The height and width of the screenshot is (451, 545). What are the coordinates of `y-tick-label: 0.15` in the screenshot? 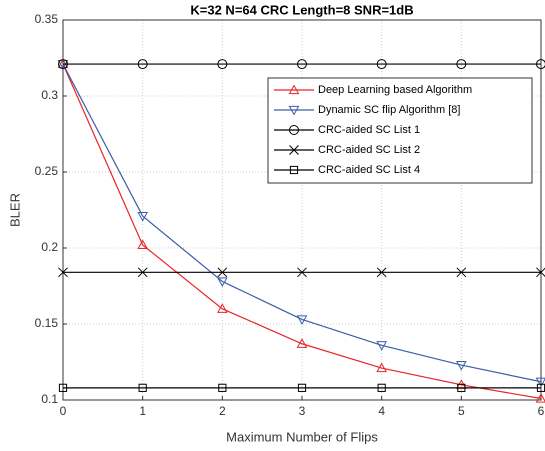 It's located at (47, 323).